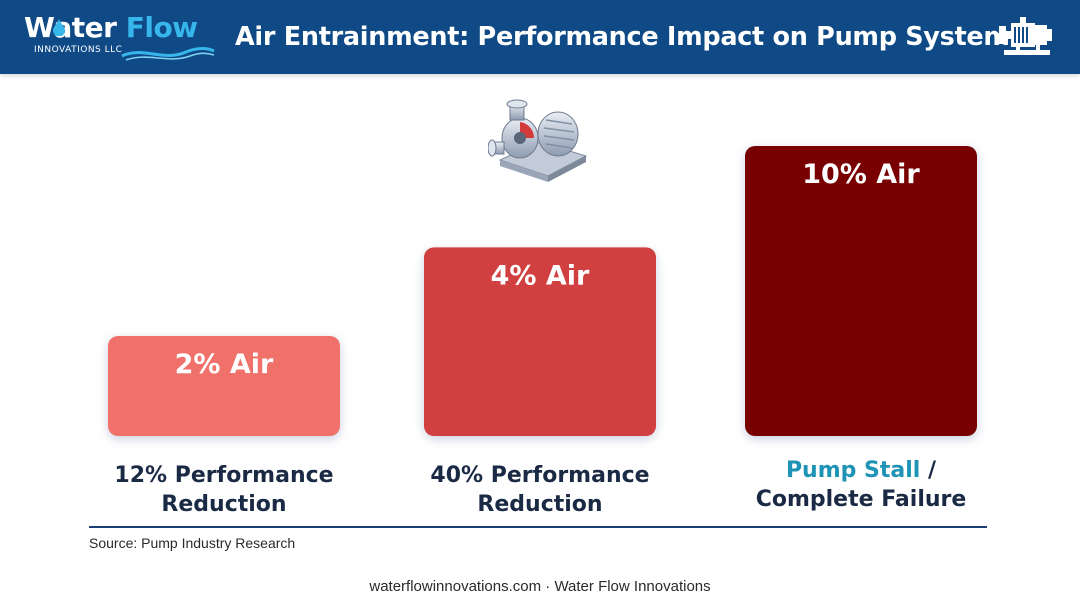 The image size is (1080, 603). I want to click on category-label-accent: Pump Stall, so click(853, 470).